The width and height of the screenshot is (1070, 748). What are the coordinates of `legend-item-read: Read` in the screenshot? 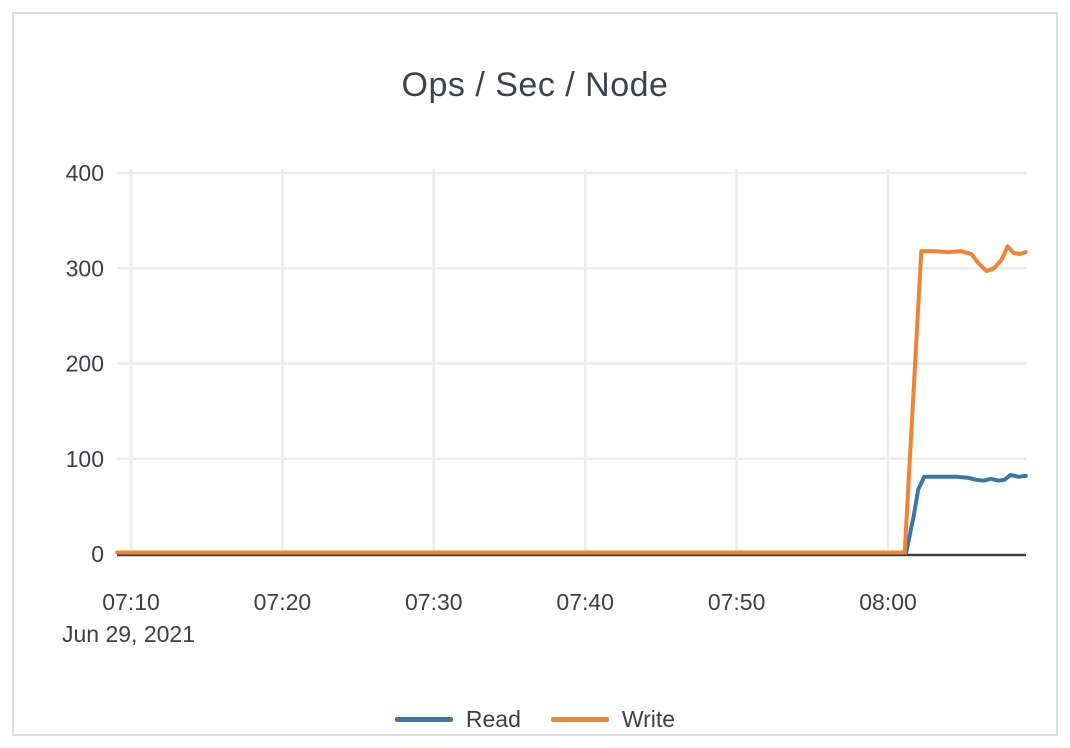 It's located at (457, 719).